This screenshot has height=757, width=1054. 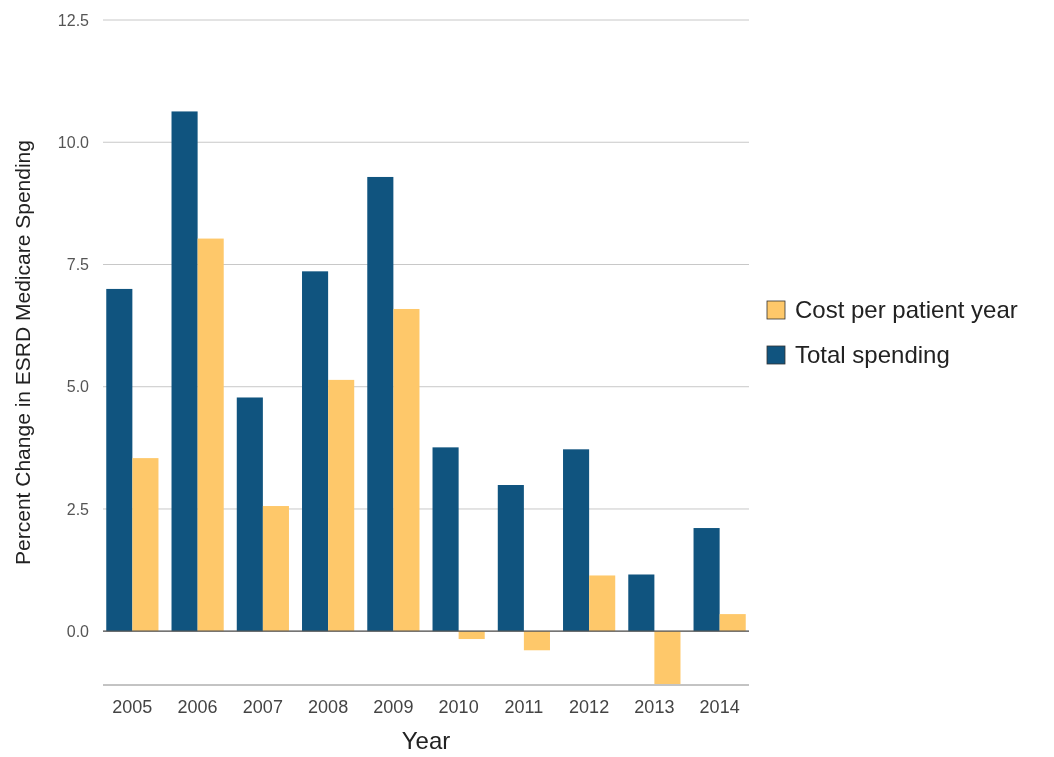 I want to click on x-tick-label: 2010, so click(x=458, y=707).